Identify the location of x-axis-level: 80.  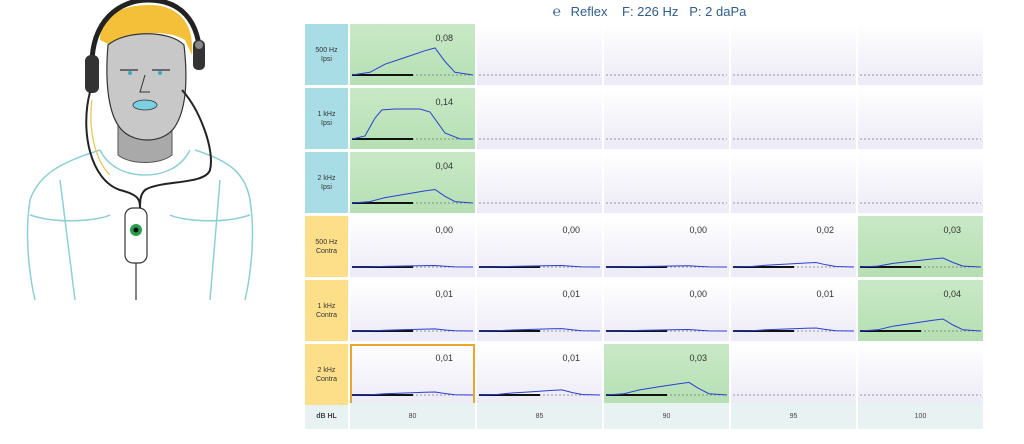
(412, 416).